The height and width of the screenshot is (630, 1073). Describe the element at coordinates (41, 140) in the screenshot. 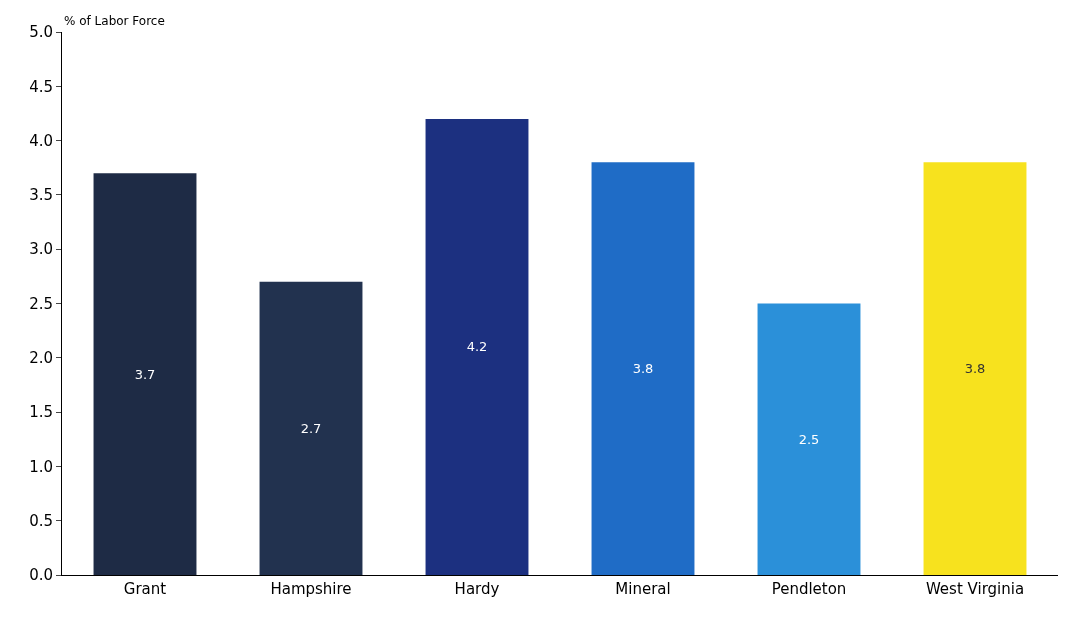

I see `y-tick-label: 4.0` at that location.